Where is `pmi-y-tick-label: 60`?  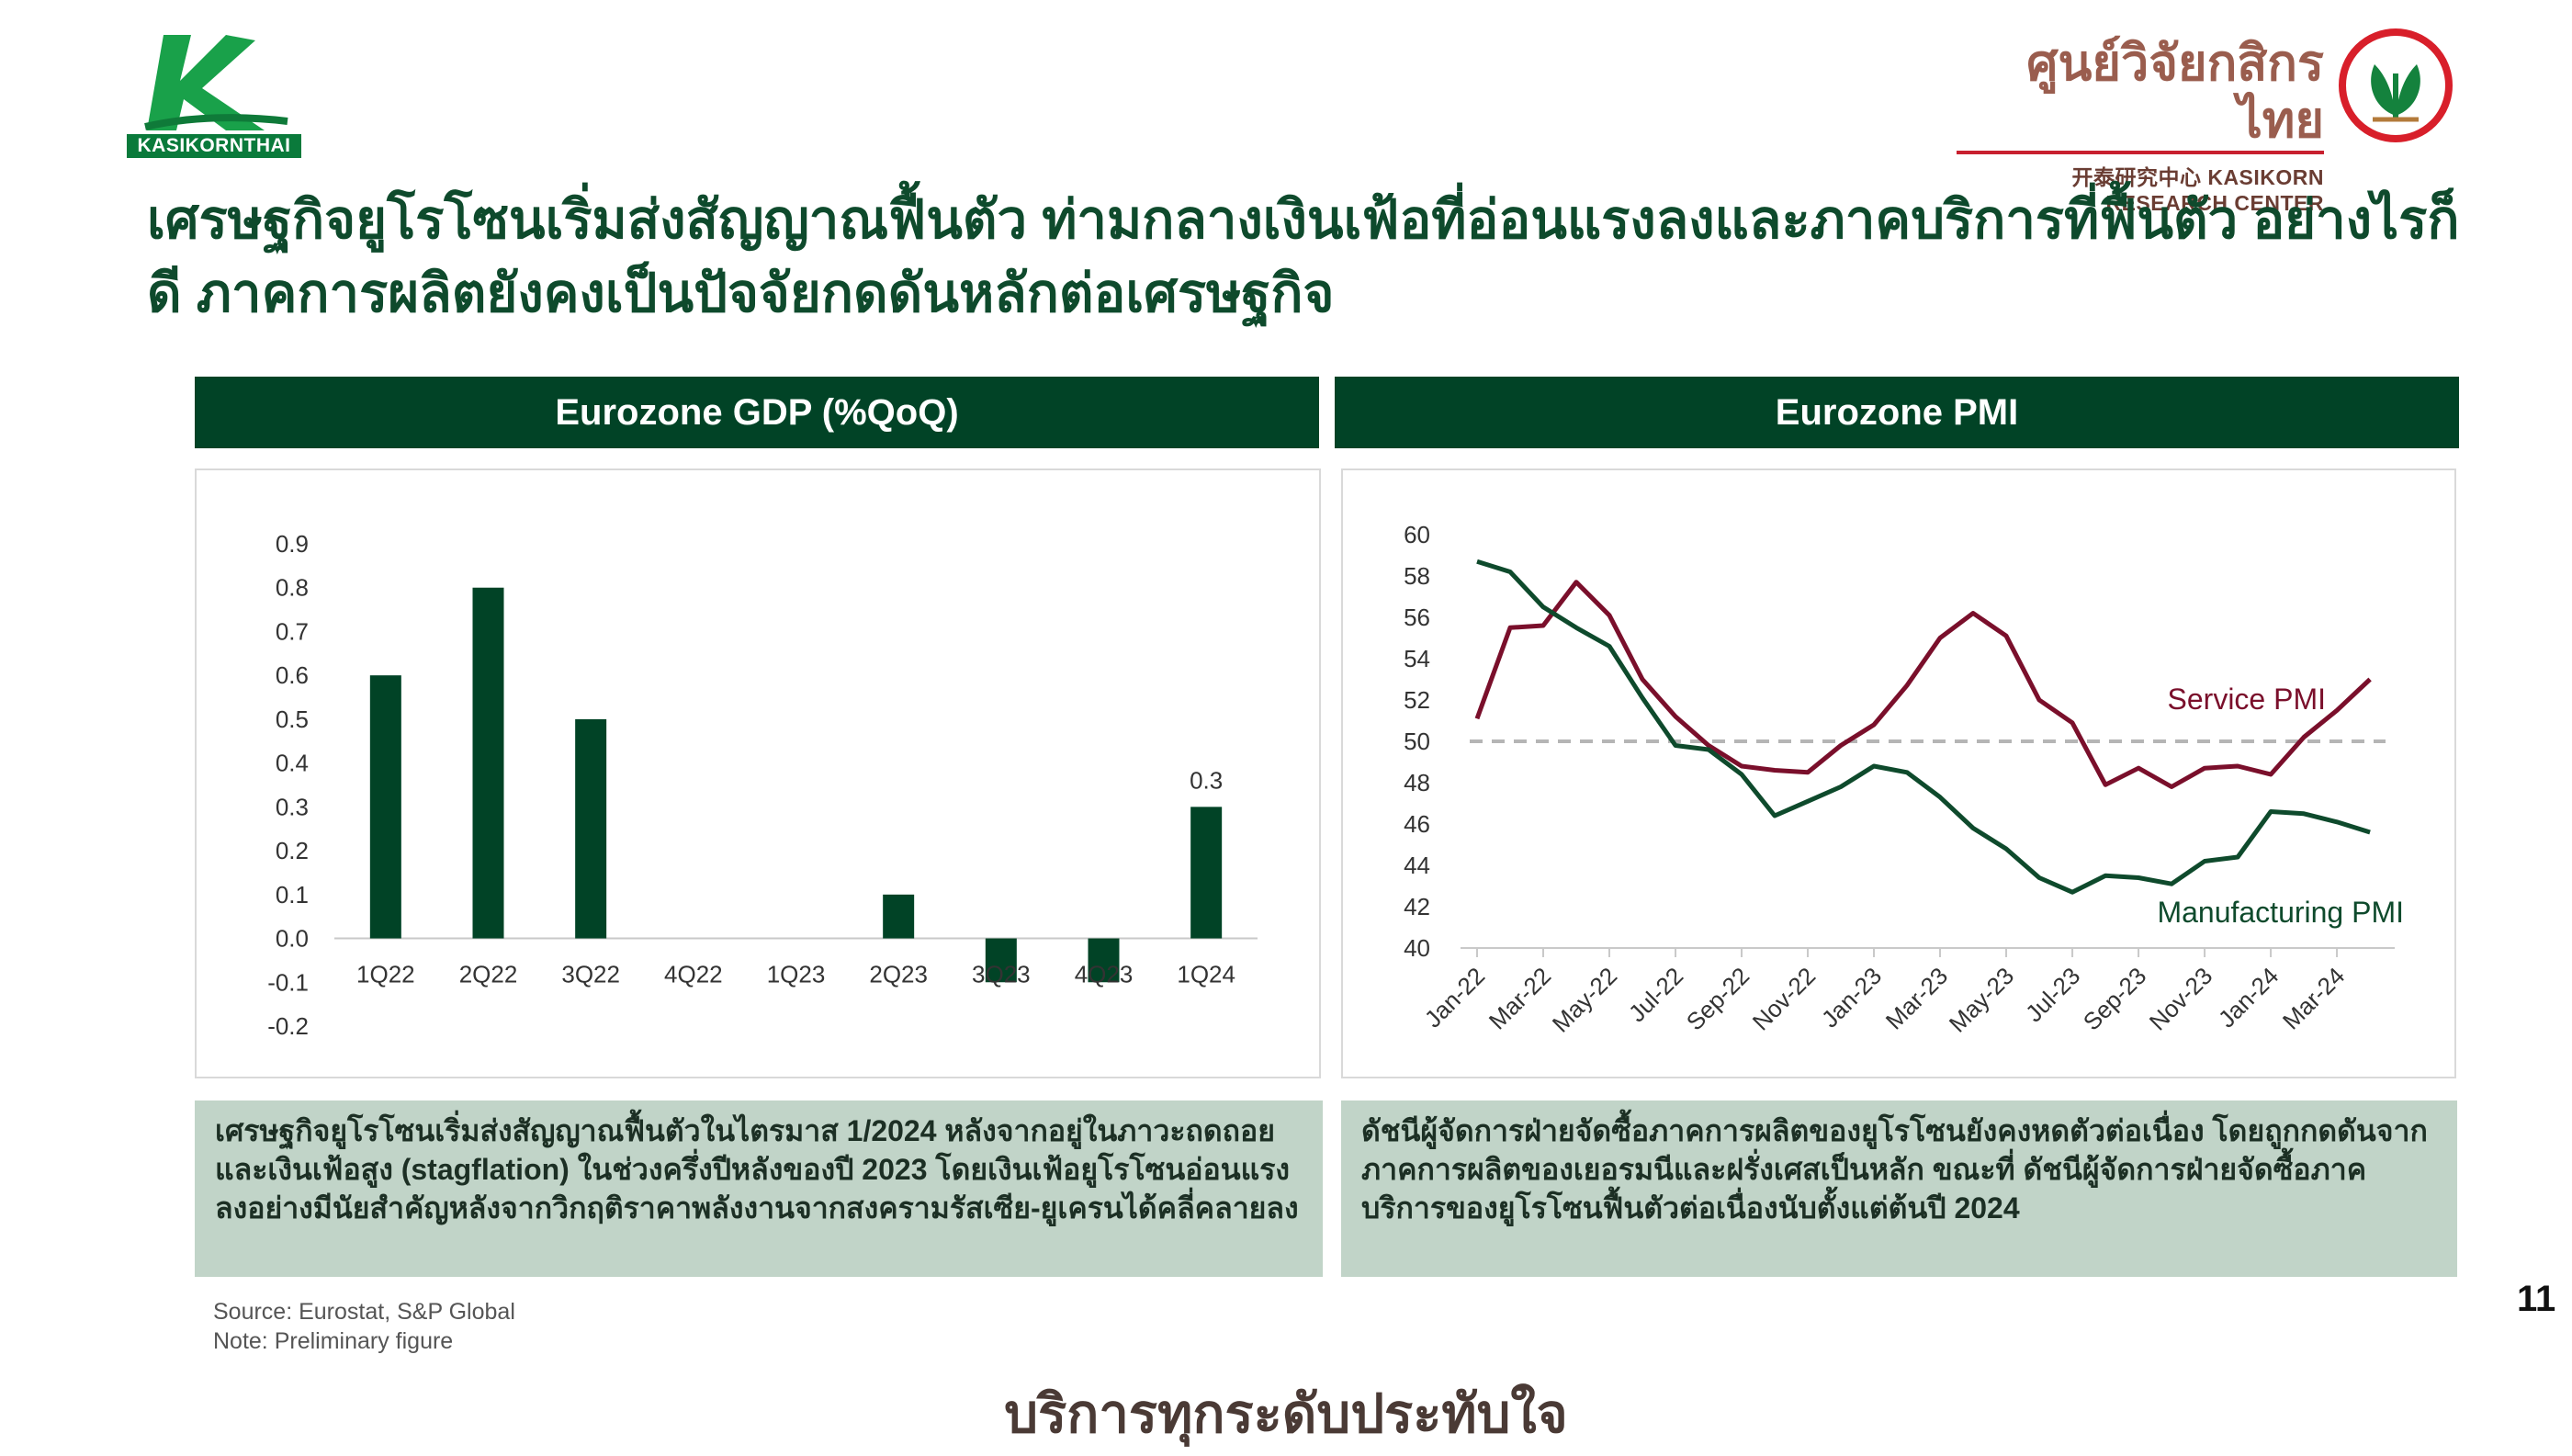
pmi-y-tick-label: 60 is located at coordinates (1417, 534).